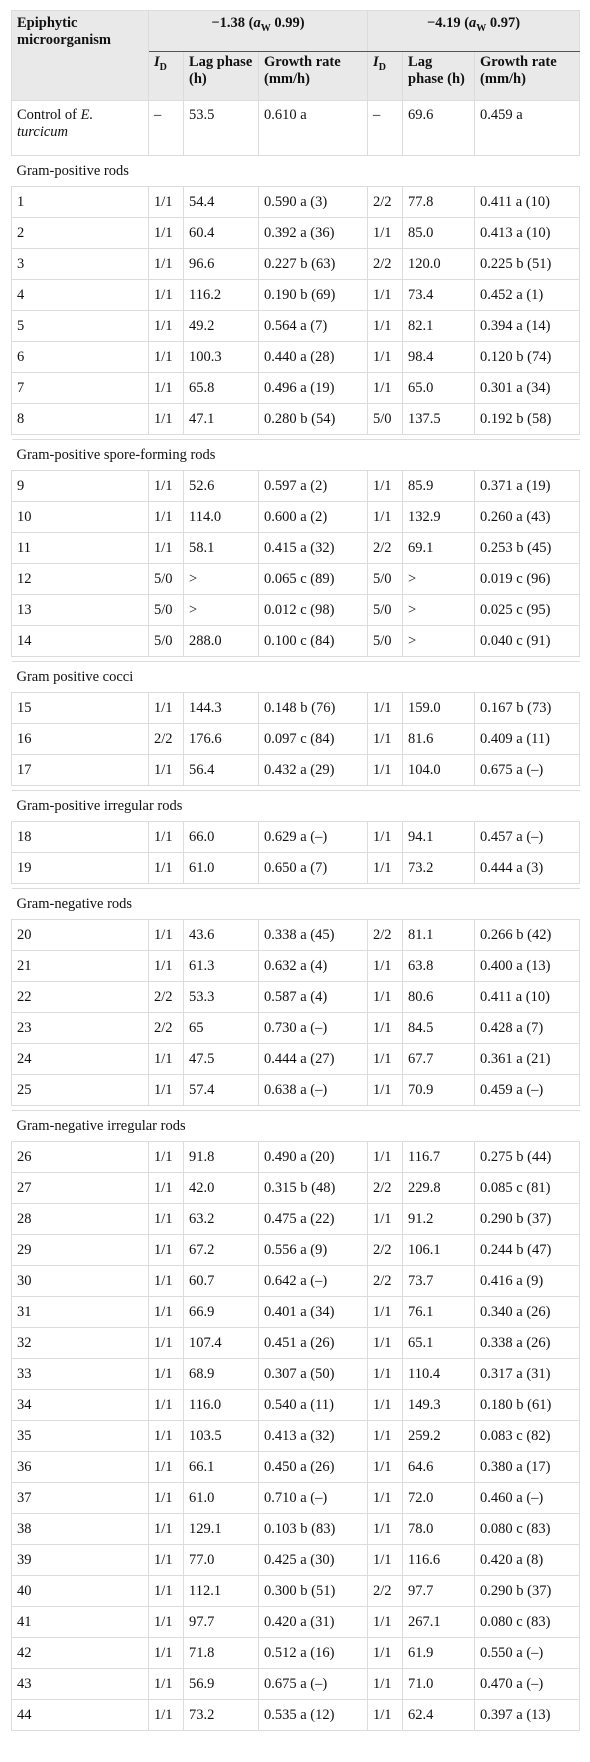 The image size is (590, 1762). Describe the element at coordinates (313, 1374) in the screenshot. I see `cell: 0.307 a (50)` at that location.